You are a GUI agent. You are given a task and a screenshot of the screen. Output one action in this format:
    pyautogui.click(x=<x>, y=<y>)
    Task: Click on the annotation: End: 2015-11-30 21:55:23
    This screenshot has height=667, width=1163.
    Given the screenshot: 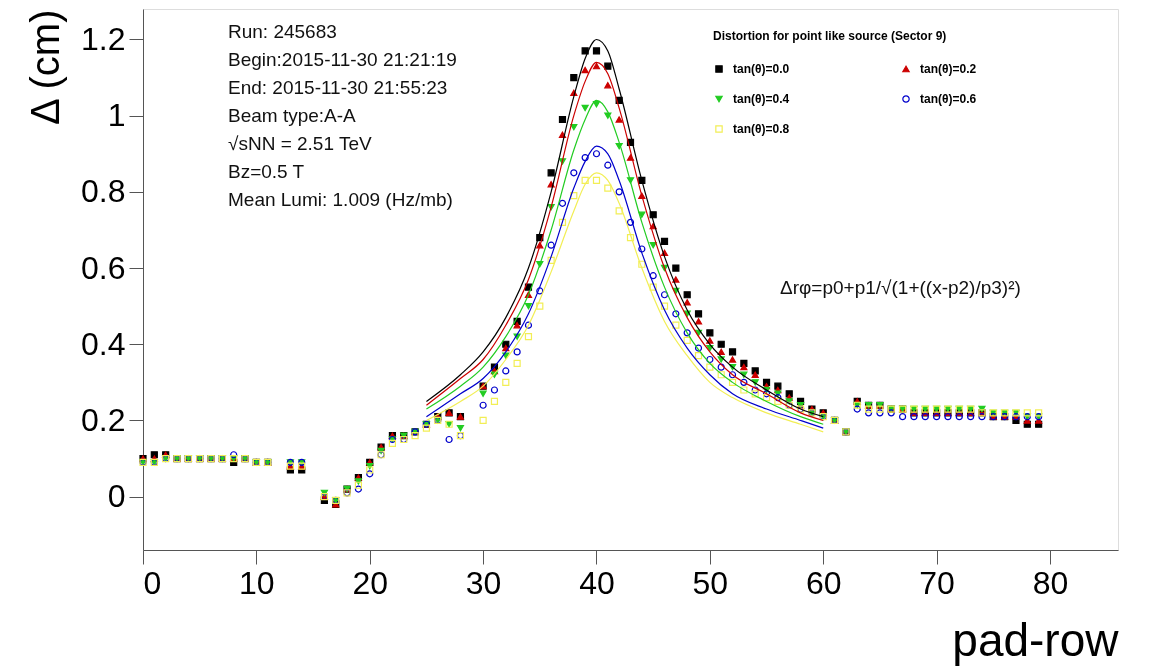 What is the action you would take?
    pyautogui.click(x=338, y=87)
    